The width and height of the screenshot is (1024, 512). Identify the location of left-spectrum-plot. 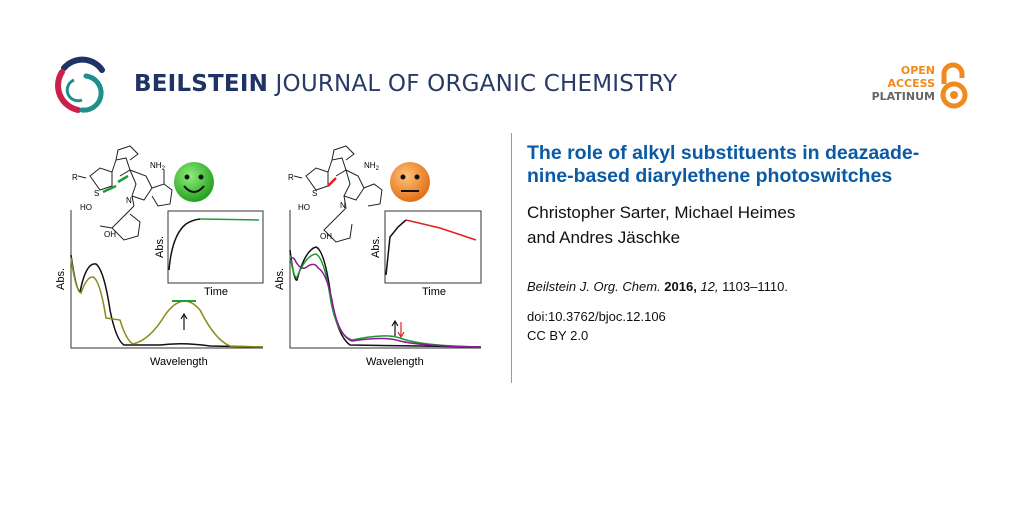
(167, 279).